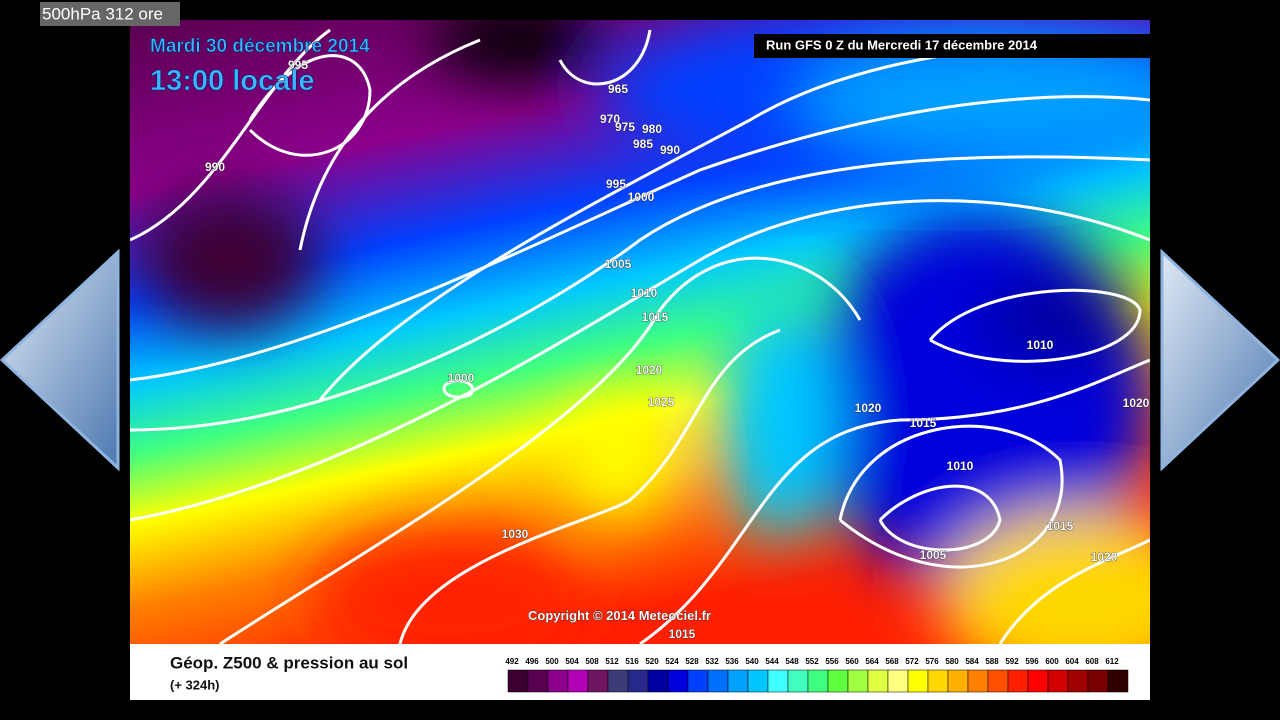 This screenshot has height=720, width=1280. Describe the element at coordinates (619, 615) in the screenshot. I see `copyright: Copyright © 2014 Meteociel.fr` at that location.